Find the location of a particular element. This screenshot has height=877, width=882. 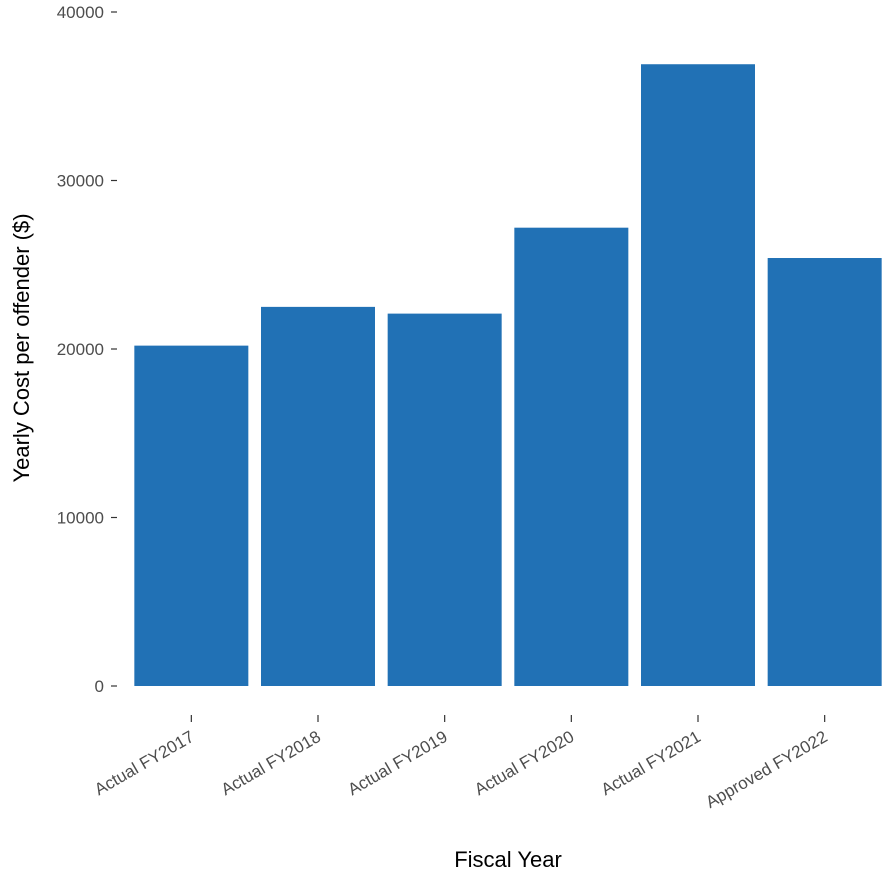

x-tick-label: Actual FY2018 is located at coordinates (271, 763).